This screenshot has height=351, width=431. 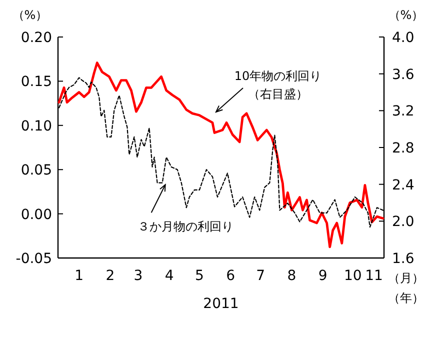 What do you see at coordinates (403, 74) in the screenshot?
I see `y2-tick-label: 3.6` at bounding box center [403, 74].